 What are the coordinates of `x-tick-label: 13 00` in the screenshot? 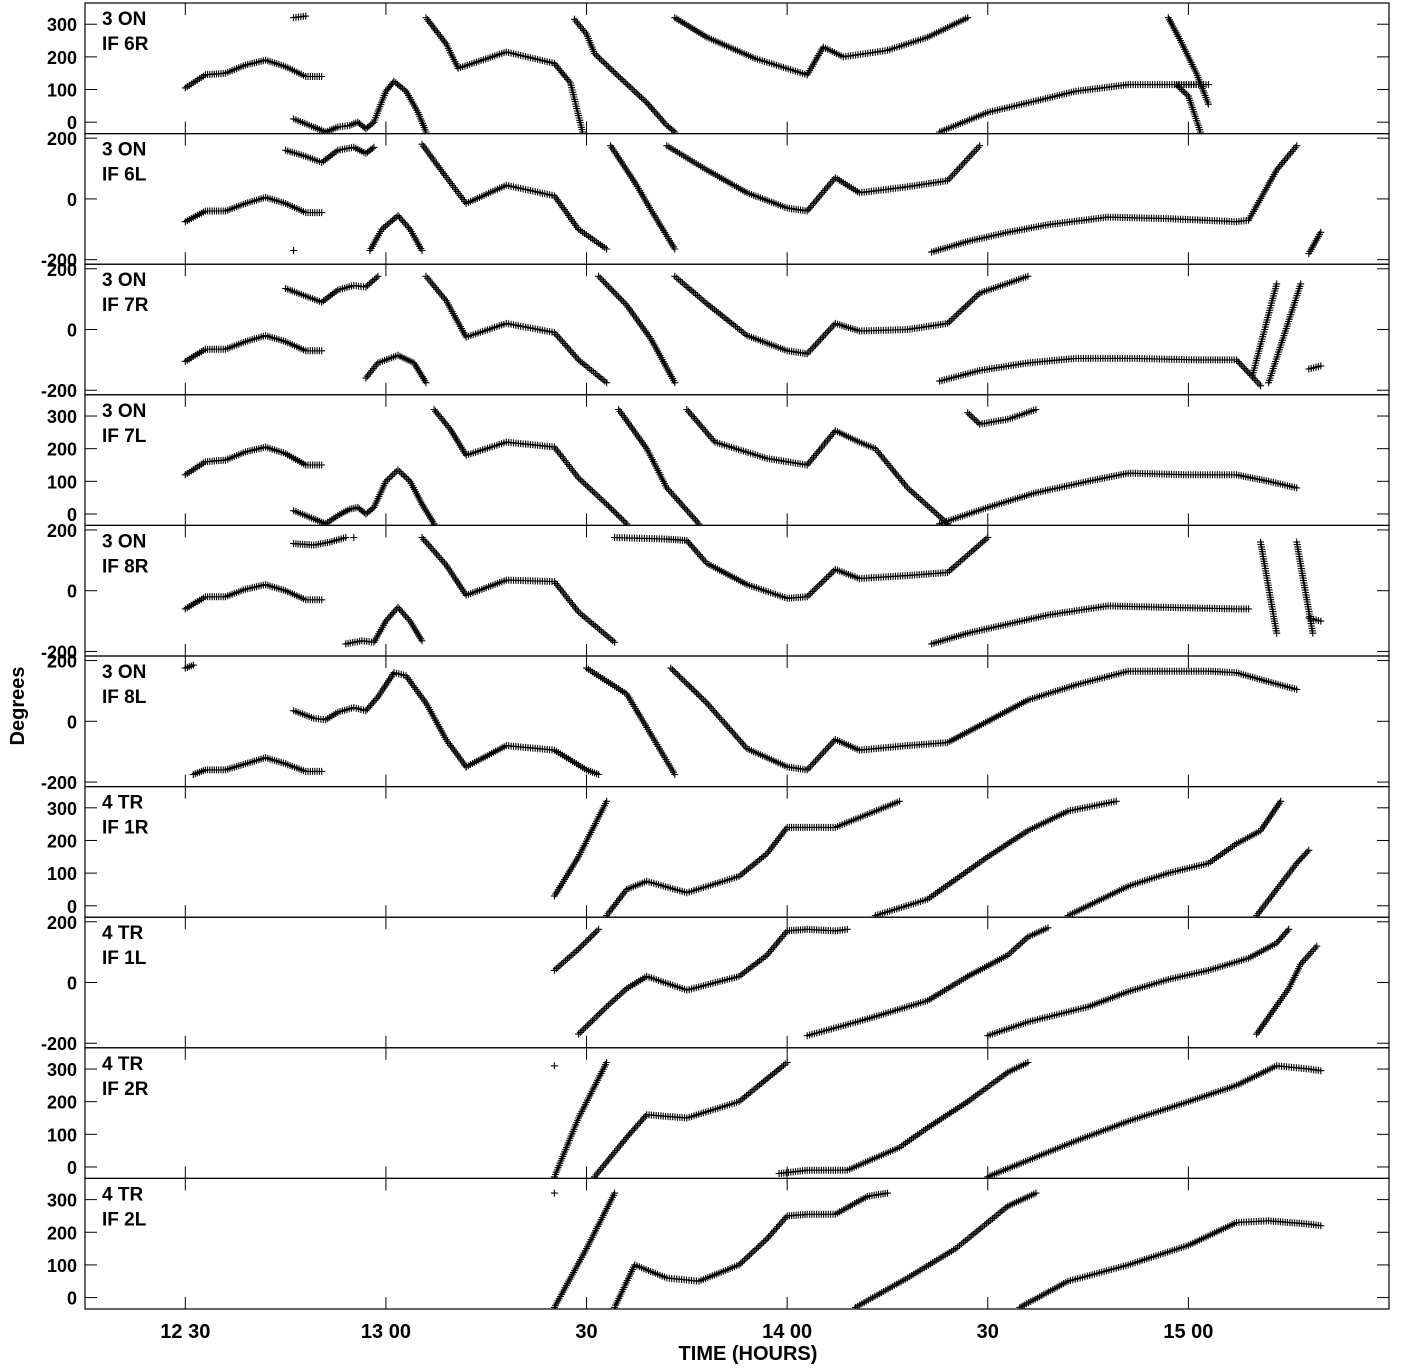 It's located at (386, 1332).